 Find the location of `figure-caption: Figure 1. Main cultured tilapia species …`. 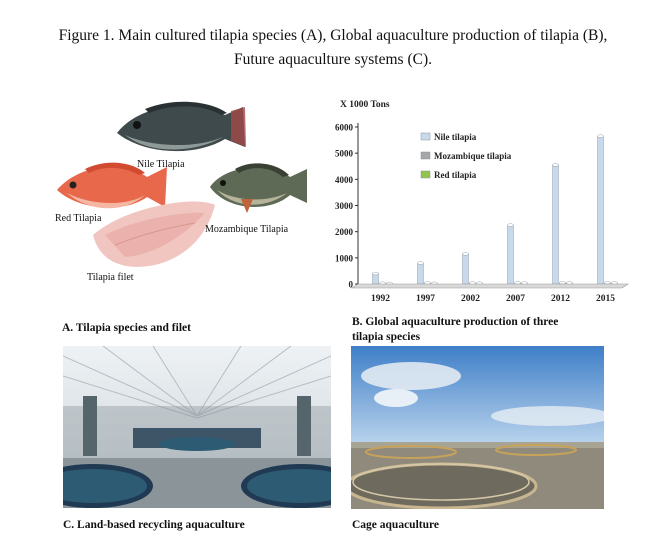

figure-caption: Figure 1. Main cultured tilapia species … is located at coordinates (333, 48).